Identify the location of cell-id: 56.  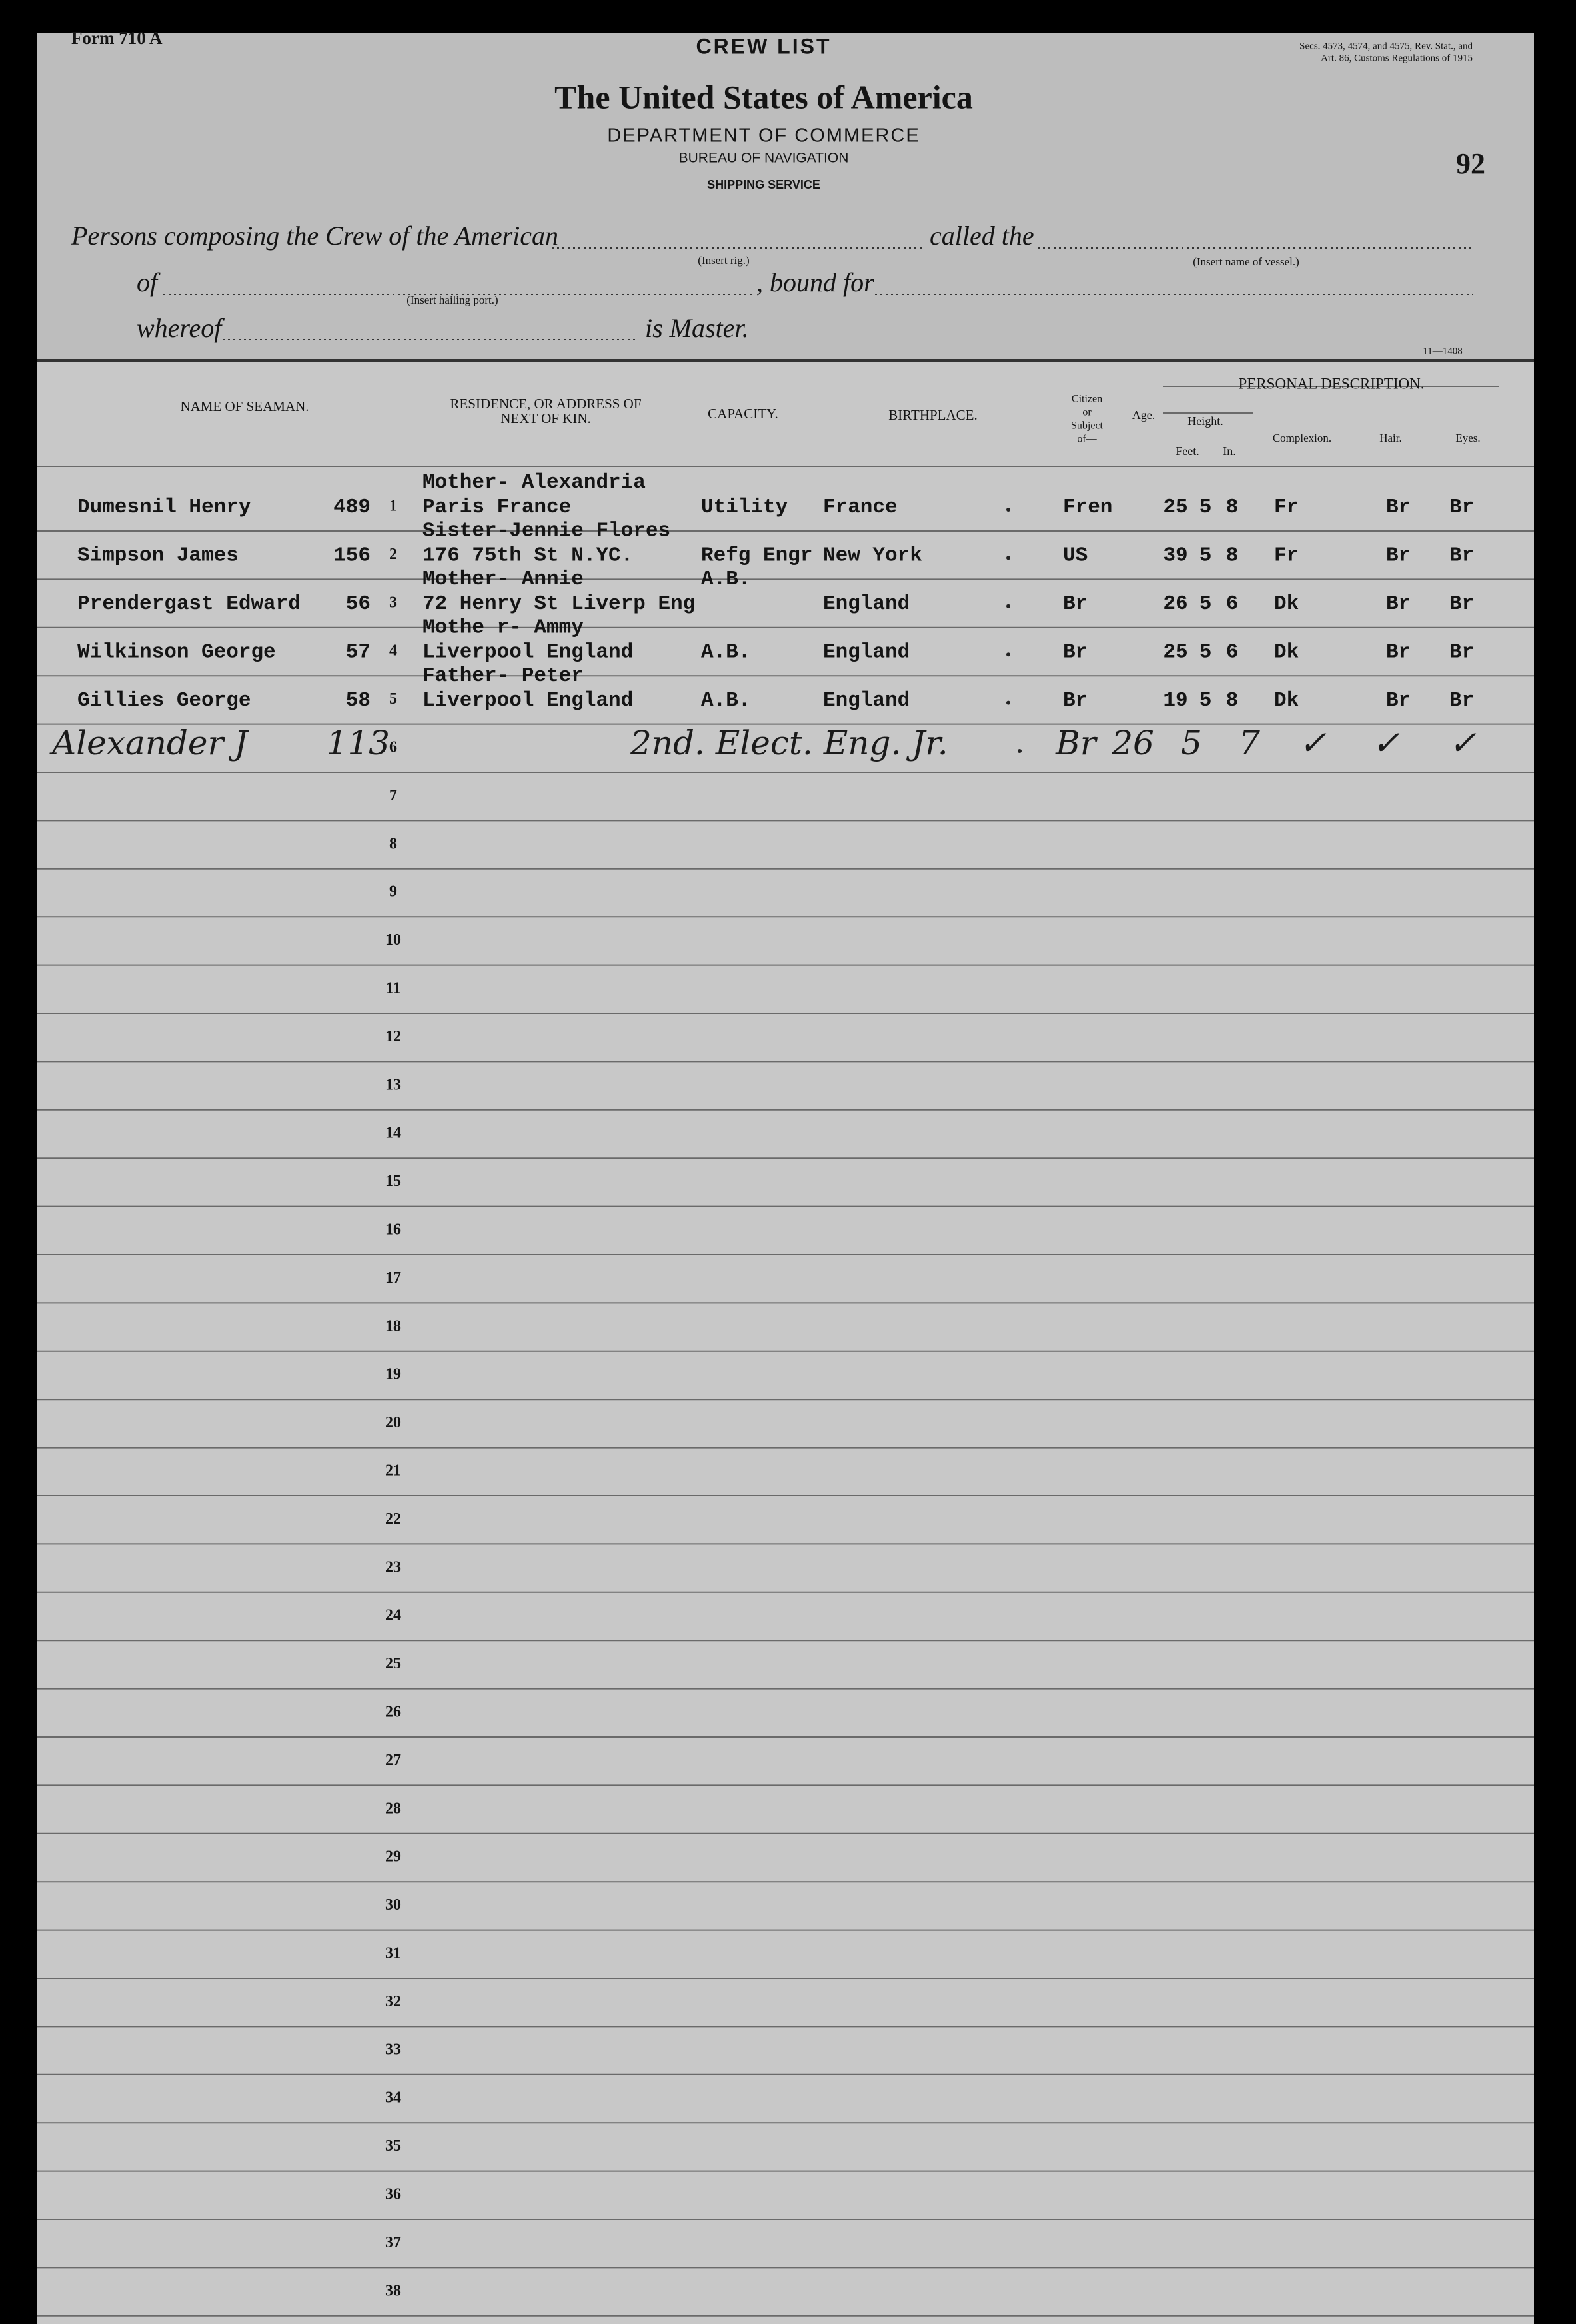
(358, 604).